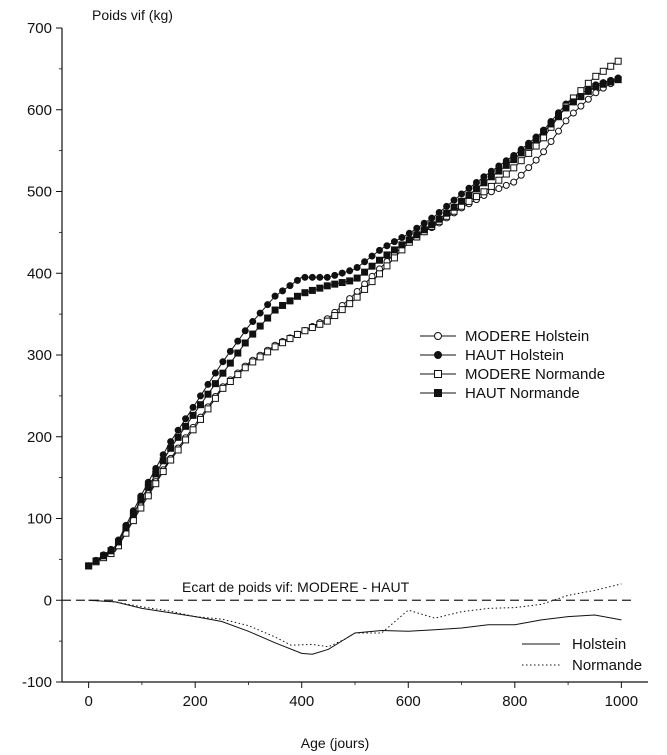 The image size is (667, 755). What do you see at coordinates (355, 615) in the screenshot?
I see `series-line-normande` at bounding box center [355, 615].